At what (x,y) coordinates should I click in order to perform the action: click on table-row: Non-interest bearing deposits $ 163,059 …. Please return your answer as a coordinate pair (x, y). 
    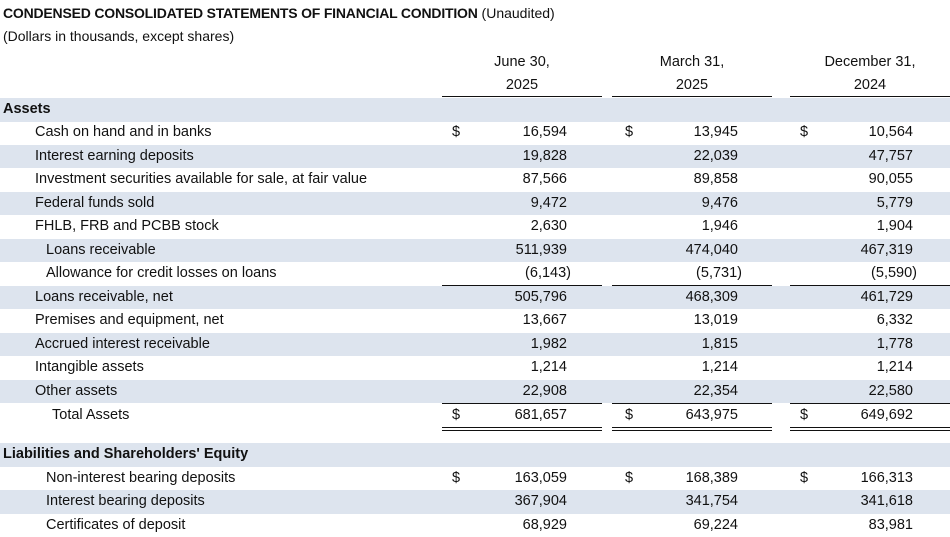
    Looking at the image, I should click on (475, 479).